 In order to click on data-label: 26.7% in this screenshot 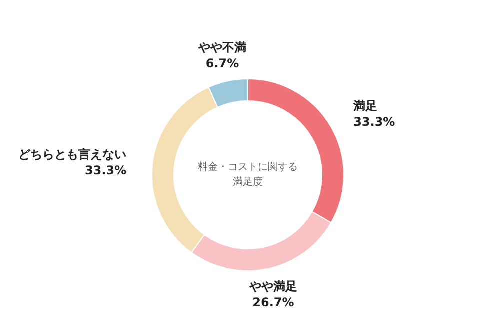, I will do `click(273, 302)`.